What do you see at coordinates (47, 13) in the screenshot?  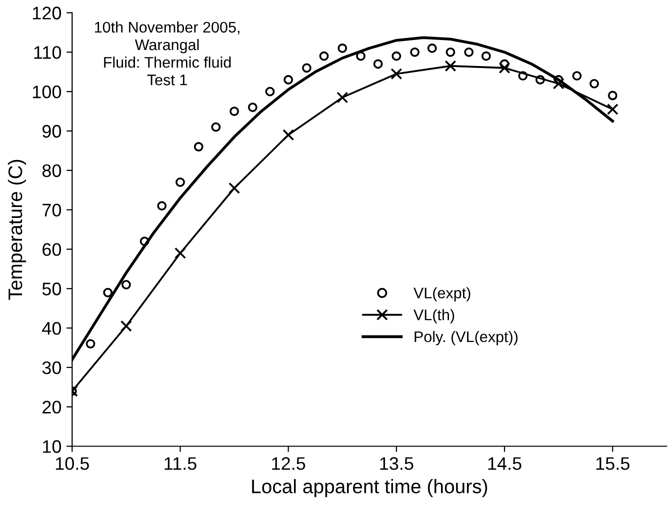 I see `y-tick-label: 120` at bounding box center [47, 13].